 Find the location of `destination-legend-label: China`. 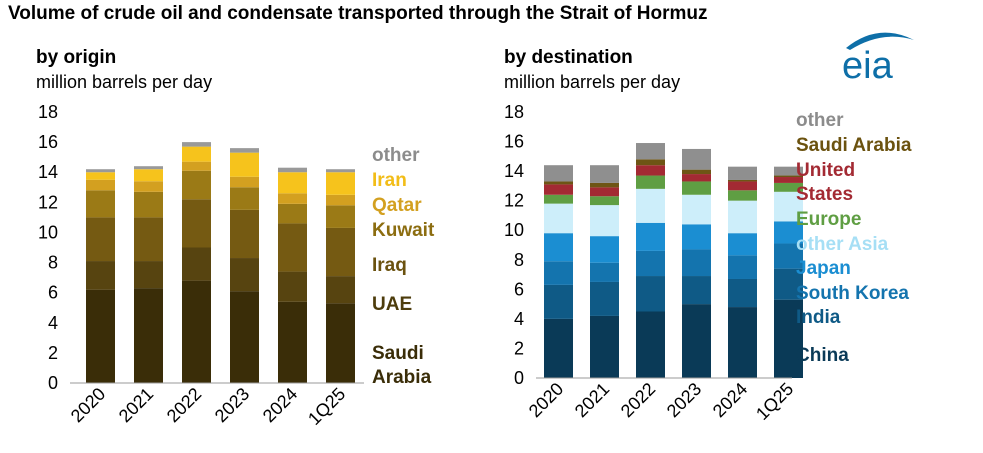

destination-legend-label: China is located at coordinates (822, 355).